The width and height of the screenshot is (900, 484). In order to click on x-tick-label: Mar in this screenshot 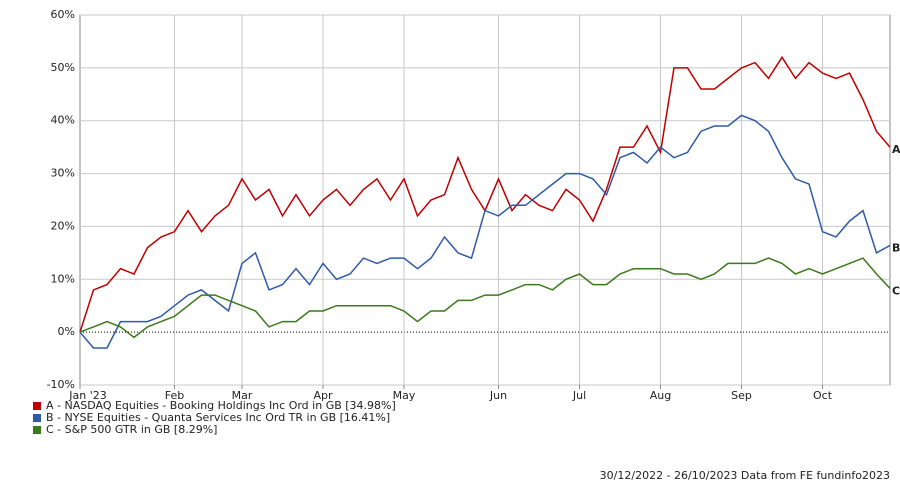, I will do `click(242, 395)`.